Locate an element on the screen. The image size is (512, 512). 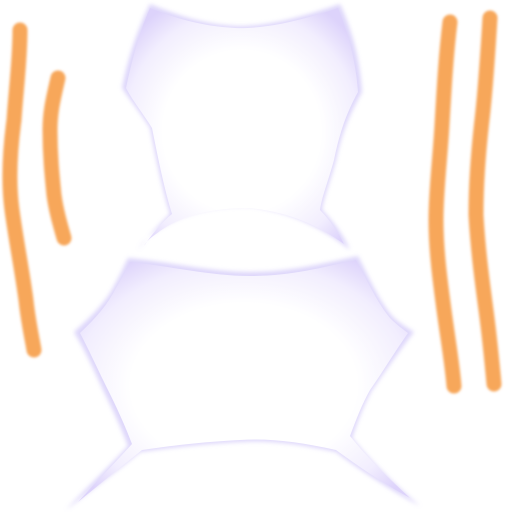
right-strokes is located at coordinates (465, 202).